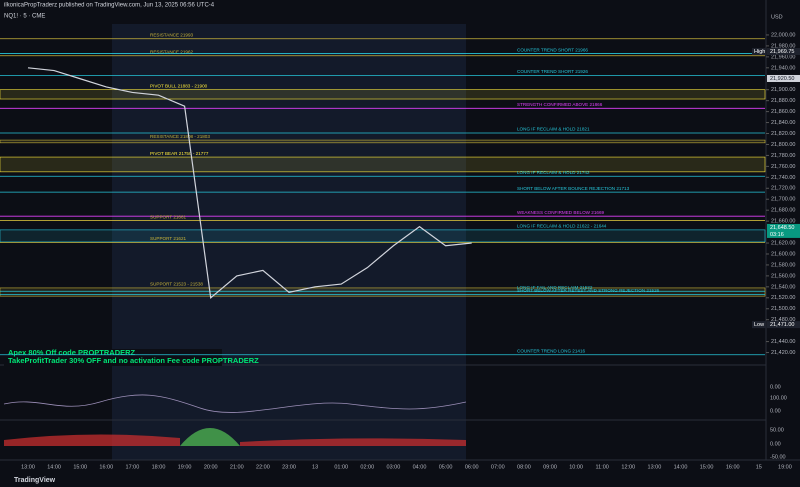  What do you see at coordinates (553, 129) in the screenshot?
I see `level-label: LONG IF RECLAIM & HOLD 21821` at bounding box center [553, 129].